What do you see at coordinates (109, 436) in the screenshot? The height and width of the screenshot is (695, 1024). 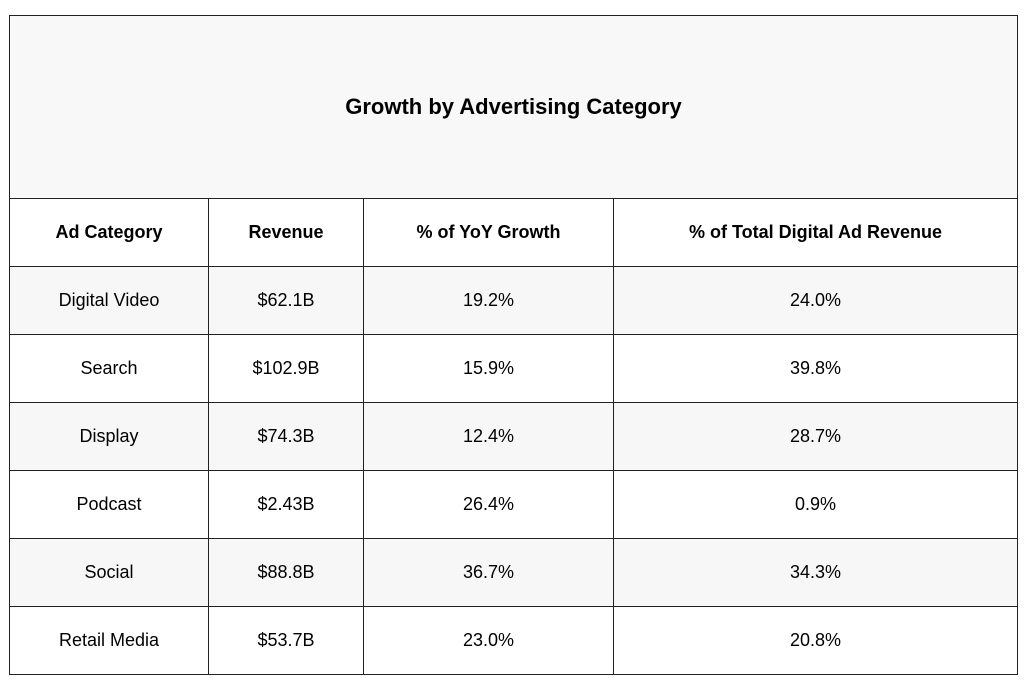 I see `table-cell: Display` at bounding box center [109, 436].